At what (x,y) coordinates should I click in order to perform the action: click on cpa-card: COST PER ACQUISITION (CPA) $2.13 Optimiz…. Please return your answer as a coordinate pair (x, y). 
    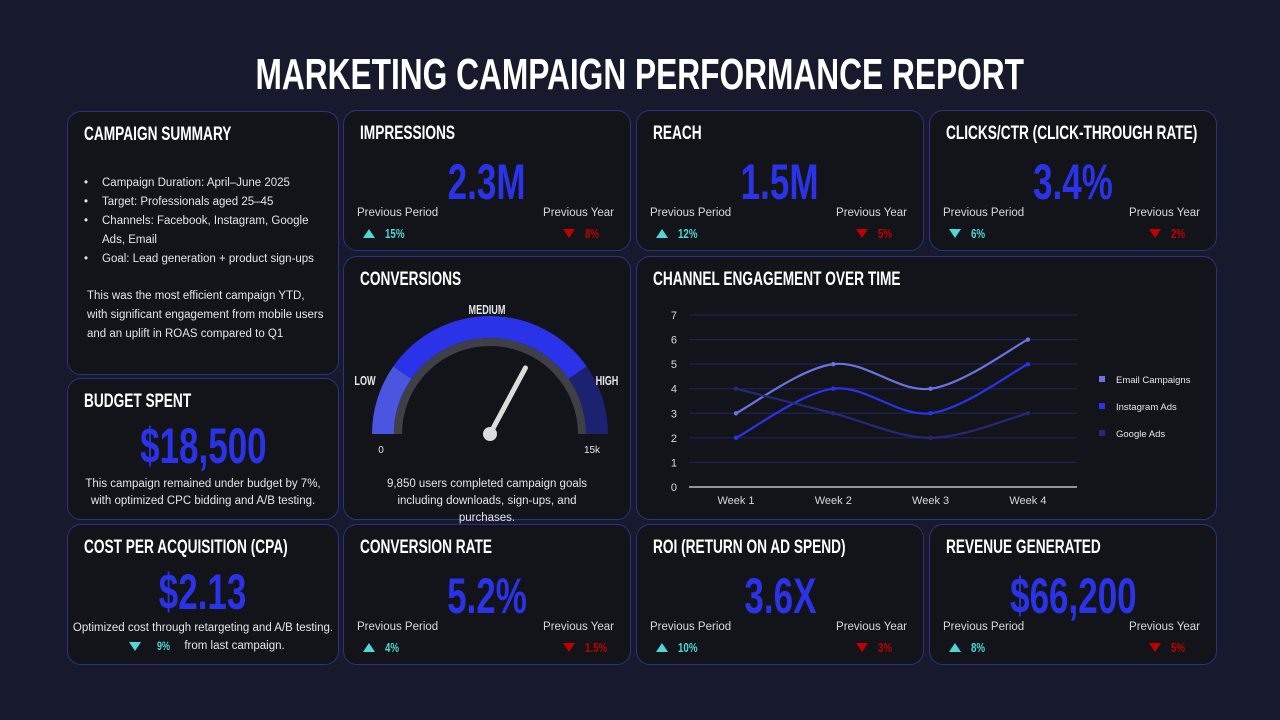
    Looking at the image, I should click on (203, 594).